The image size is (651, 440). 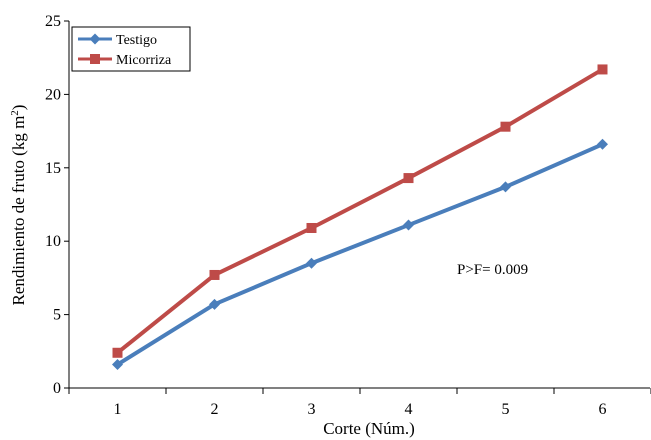 What do you see at coordinates (409, 409) in the screenshot?
I see `x-tick-label: 4` at bounding box center [409, 409].